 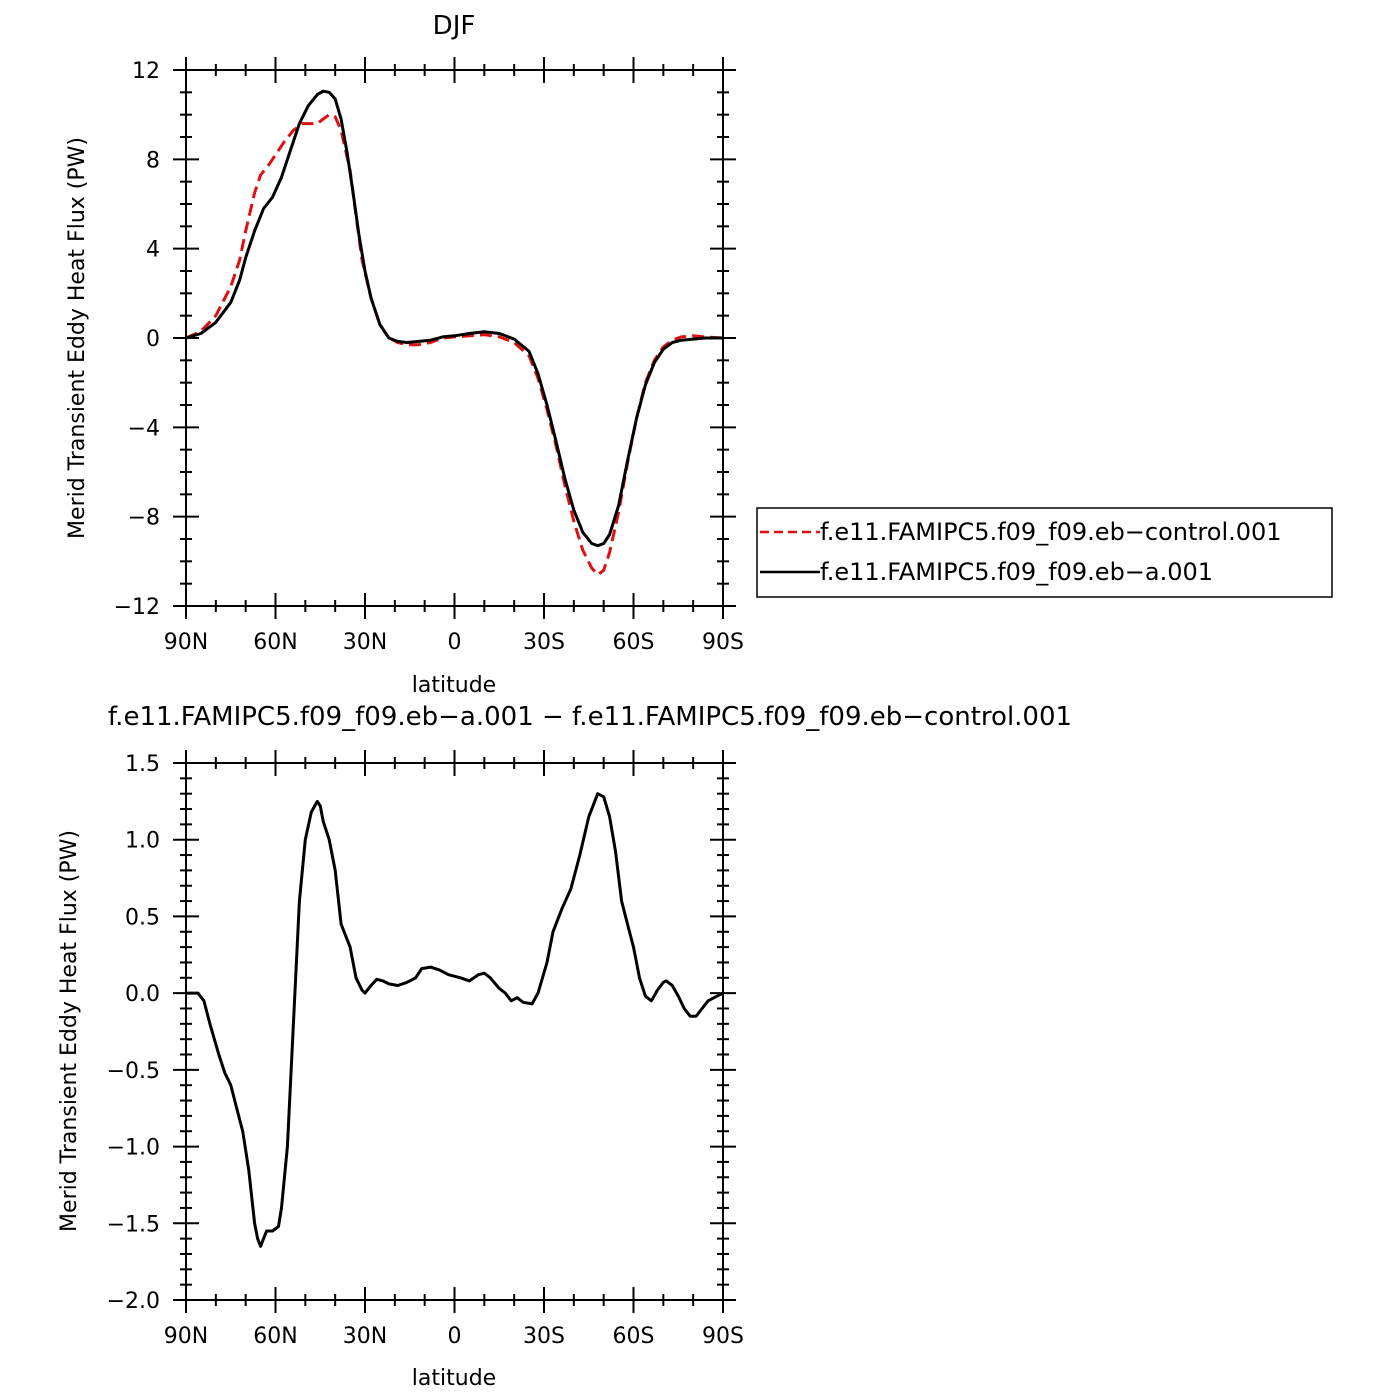 What do you see at coordinates (142, 764) in the screenshot?
I see `y-tick-label: 1.5` at bounding box center [142, 764].